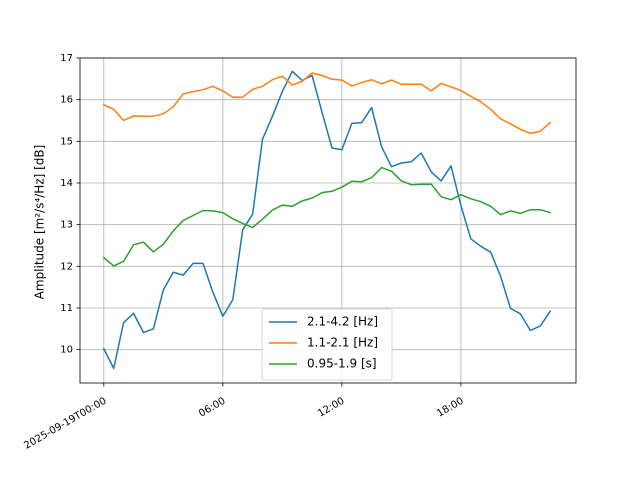  Describe the element at coordinates (342, 343) in the screenshot. I see `legend-label-2: 1.1-2.1 [Hz]` at that location.